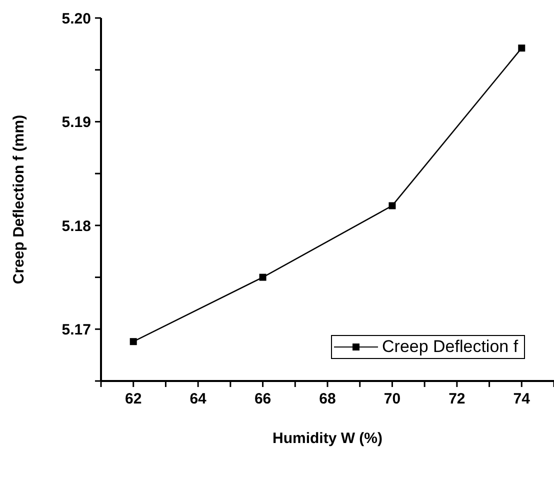 The height and width of the screenshot is (483, 554). What do you see at coordinates (522, 399) in the screenshot?
I see `x-tick-label: 74` at bounding box center [522, 399].